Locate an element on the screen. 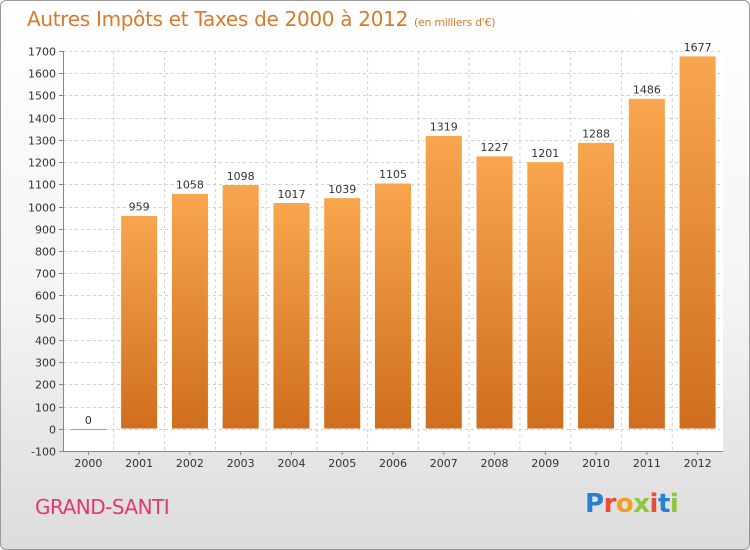 The height and width of the screenshot is (550, 750). y-tick-label: 1300 is located at coordinates (42, 141).